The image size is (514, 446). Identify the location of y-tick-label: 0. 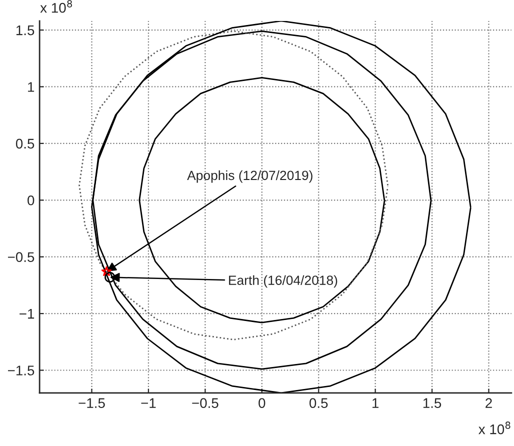
(31, 200).